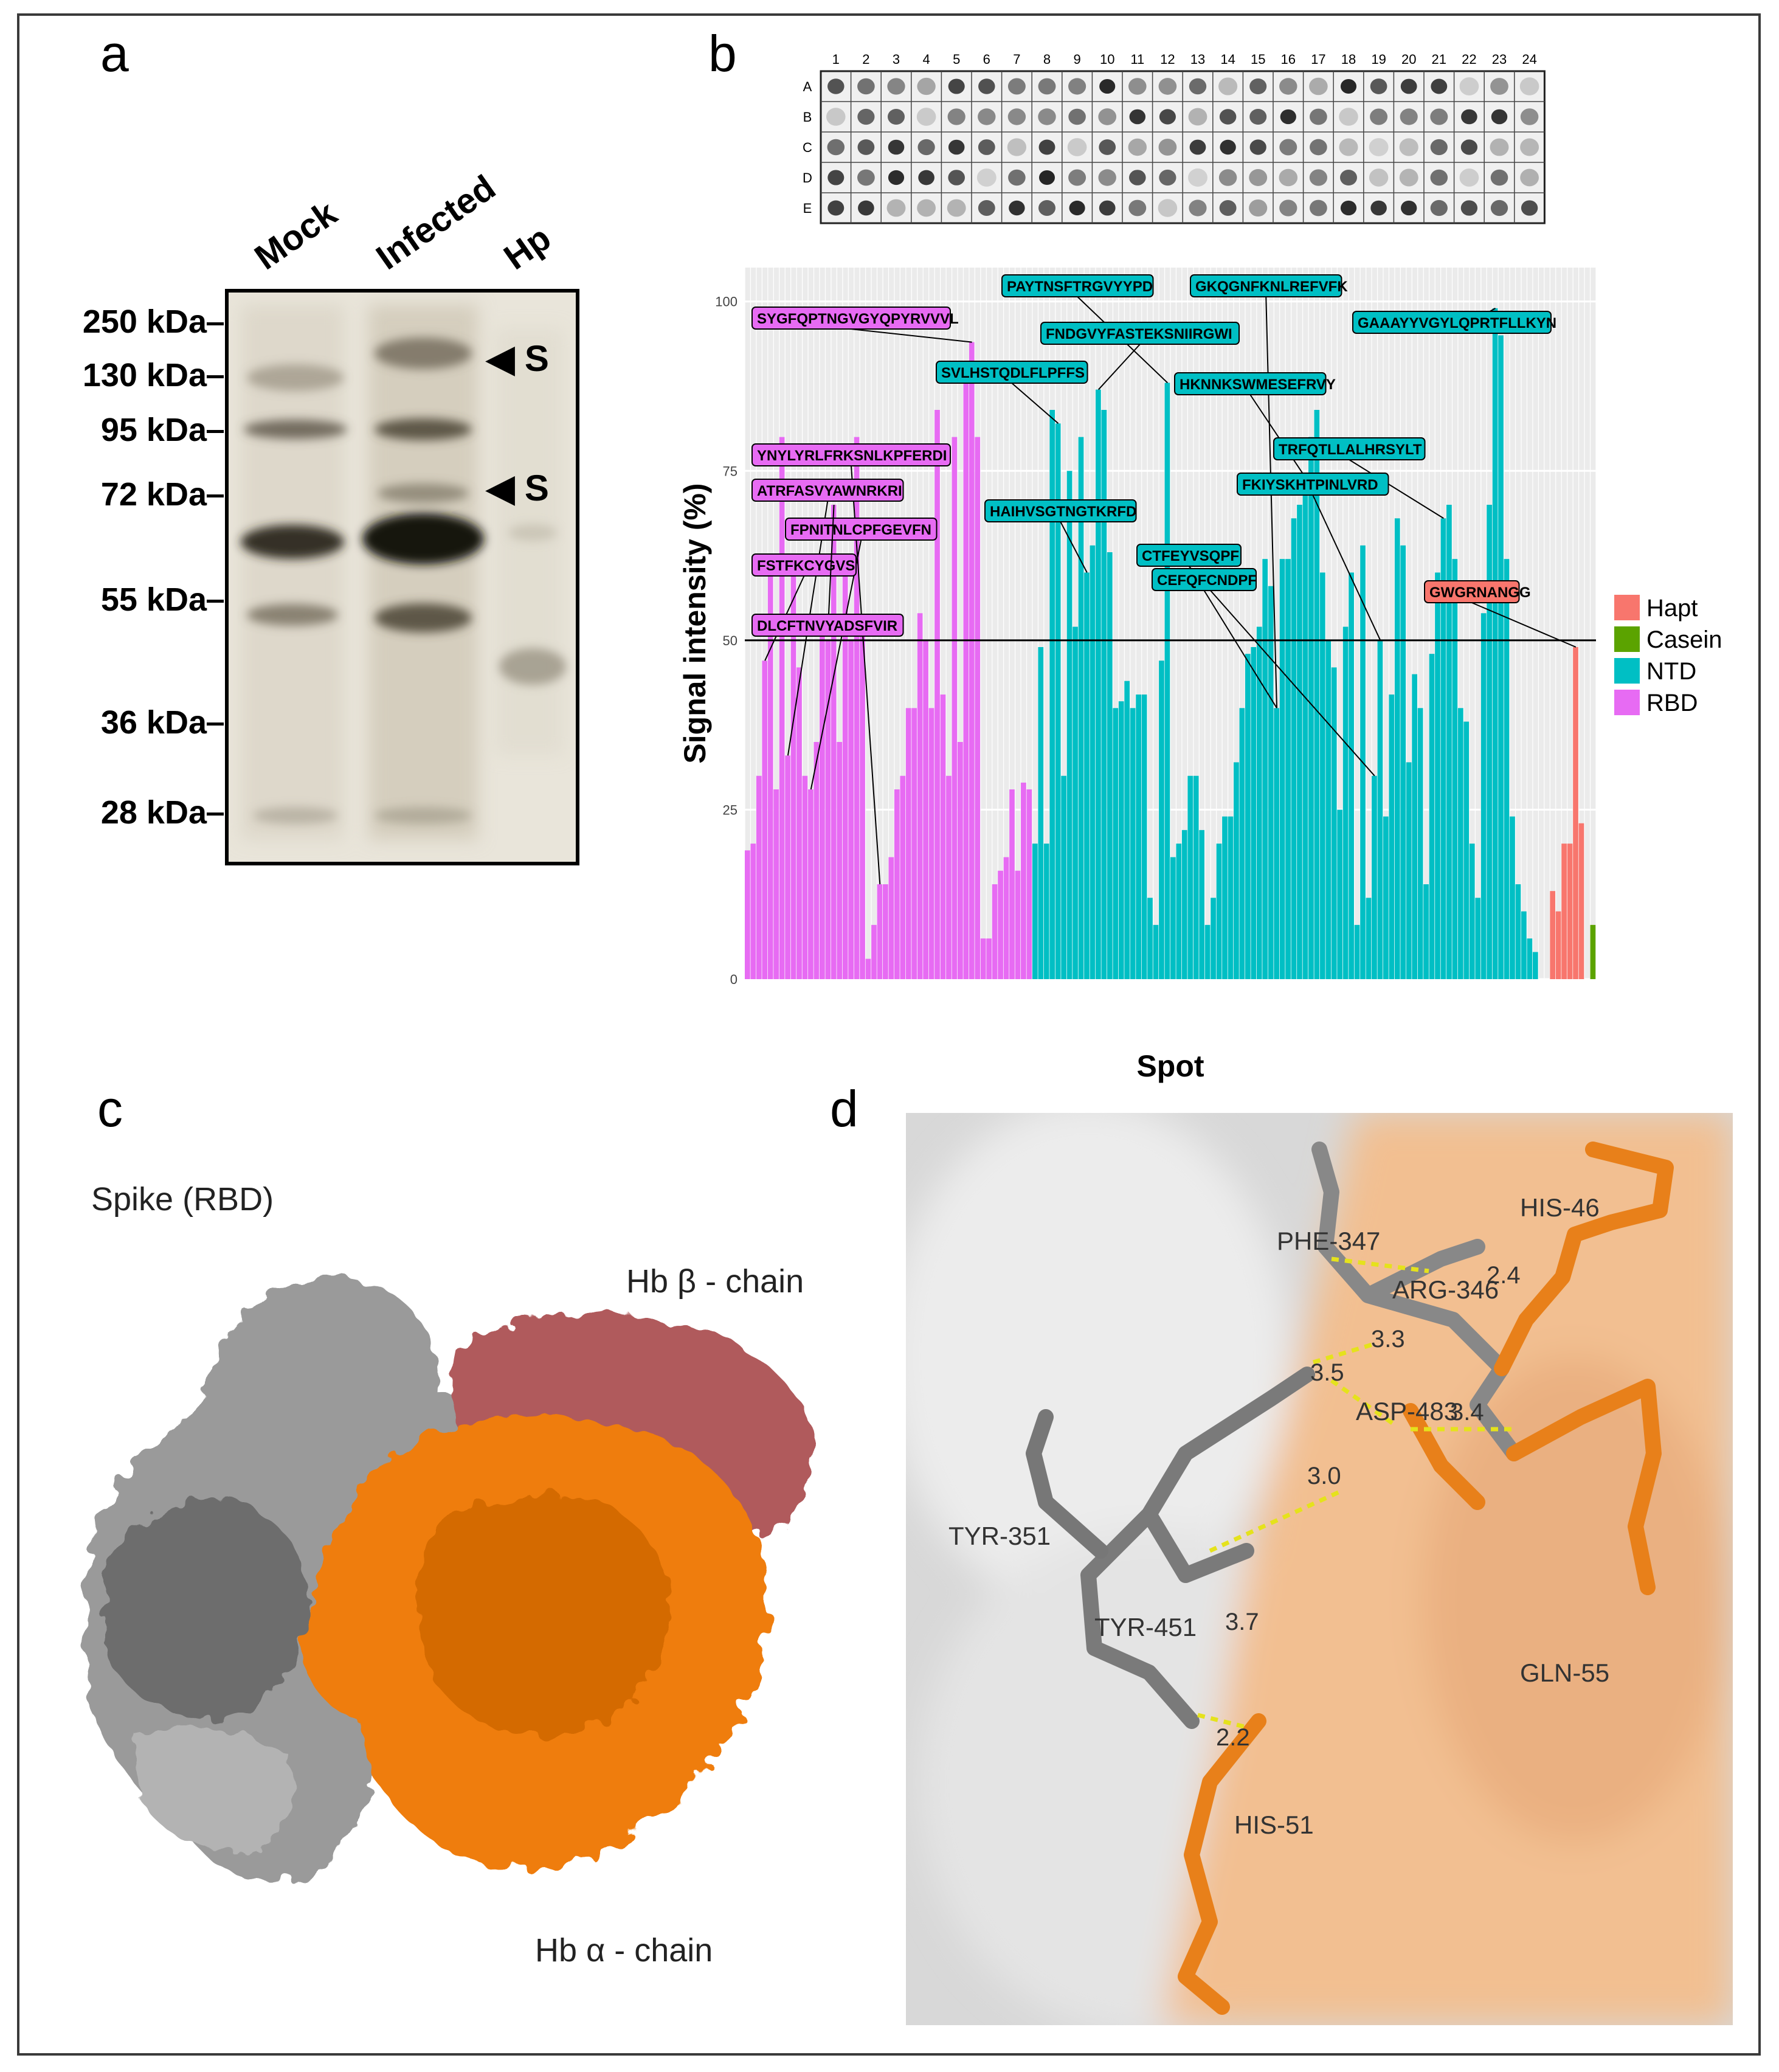 The height and width of the screenshot is (2072, 1779). Describe the element at coordinates (866, 59) in the screenshot. I see `array-col-label: 2` at that location.